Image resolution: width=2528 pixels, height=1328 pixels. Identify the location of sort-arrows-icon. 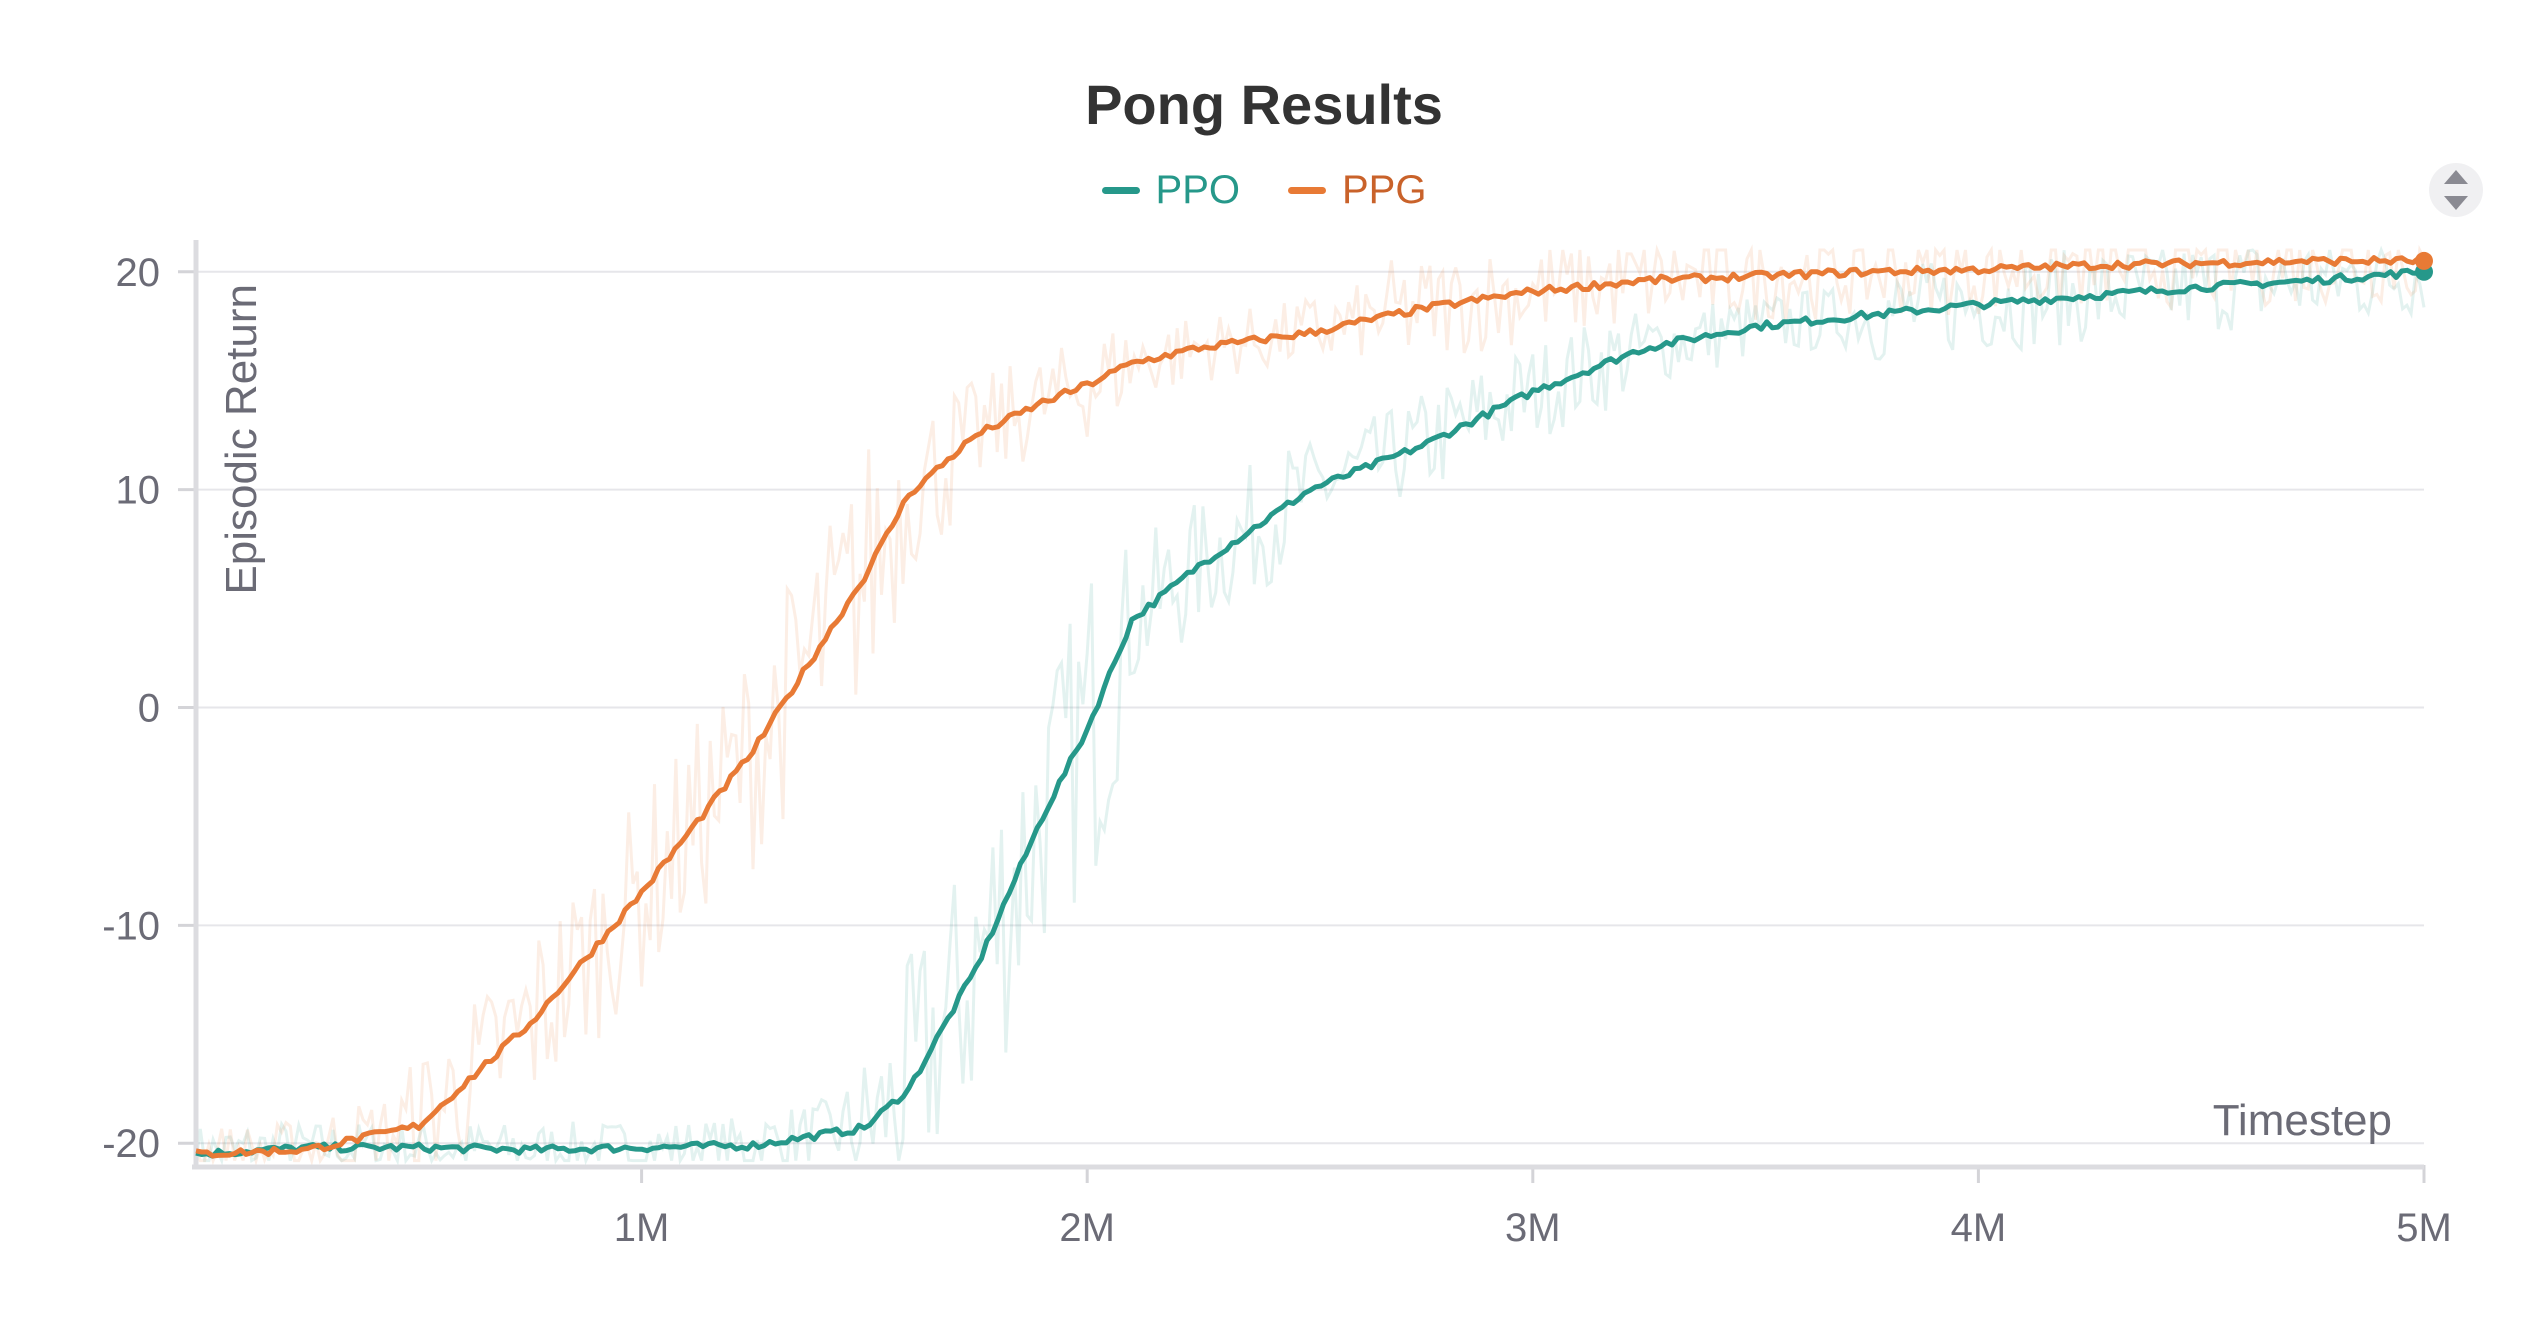
(2456, 190).